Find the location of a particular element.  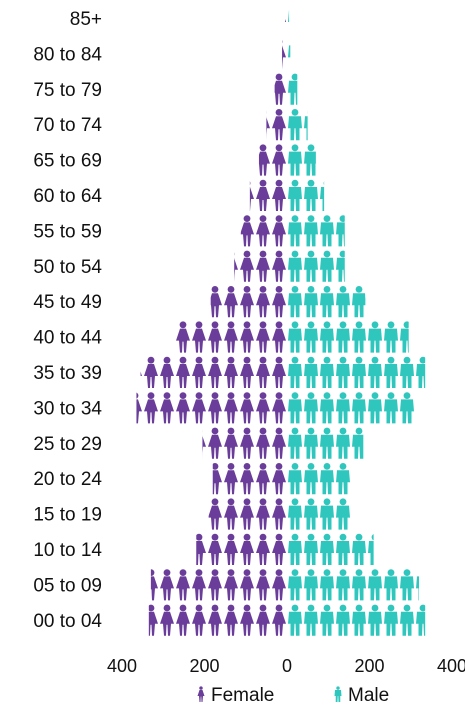

category-label: 70 to 74 is located at coordinates (67, 125).